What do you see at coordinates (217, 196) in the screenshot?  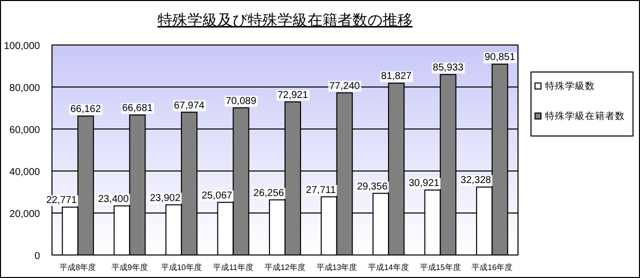 I see `data-label: 25,067` at bounding box center [217, 196].